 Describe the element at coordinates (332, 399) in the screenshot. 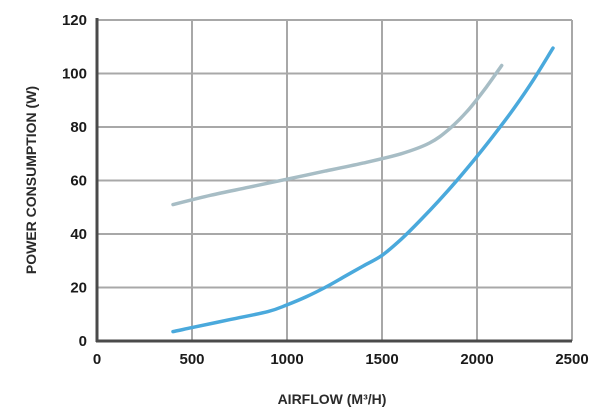

I see `x-axis-title: AIRFLOW (M³/H)` at that location.